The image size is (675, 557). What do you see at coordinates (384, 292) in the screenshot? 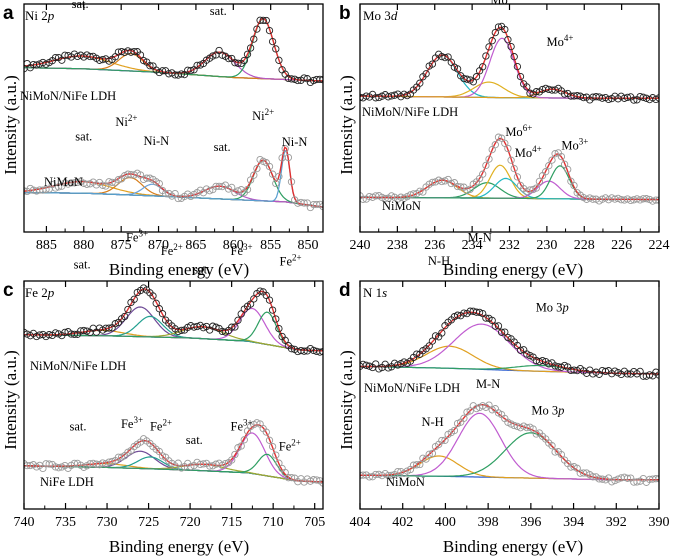
I see `region-label-italic: s` at bounding box center [384, 292].